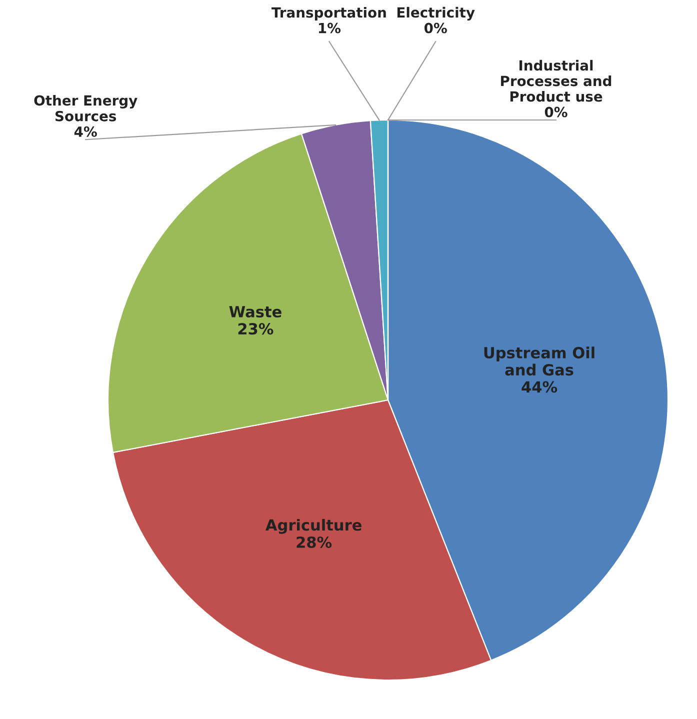 This screenshot has height=719, width=697. What do you see at coordinates (314, 542) in the screenshot?
I see `data-label: 28%` at bounding box center [314, 542].